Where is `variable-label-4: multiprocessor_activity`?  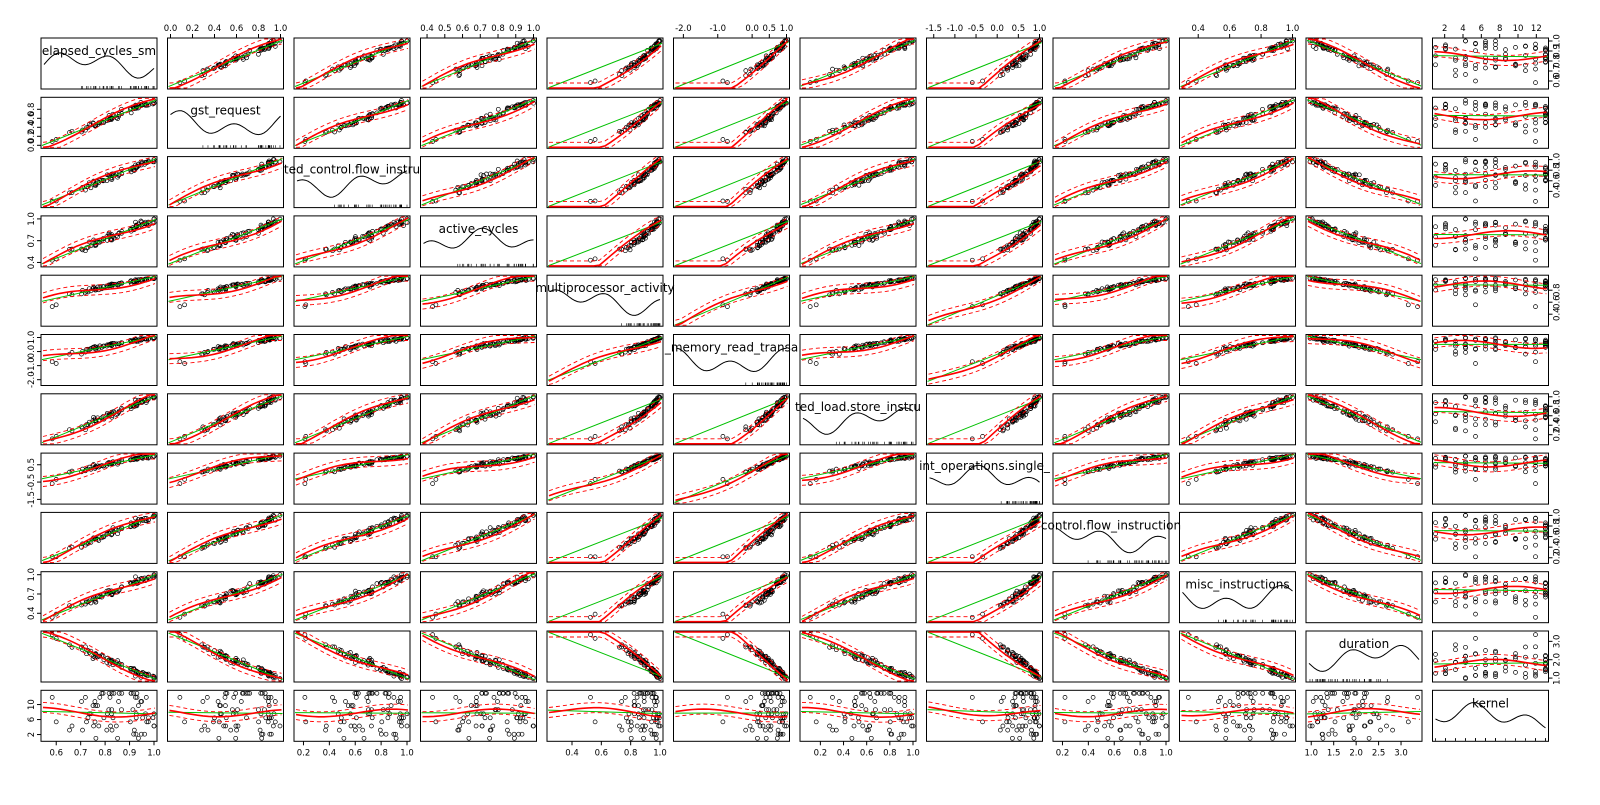
variable-label-4: multiprocessor_activity is located at coordinates (604, 288).